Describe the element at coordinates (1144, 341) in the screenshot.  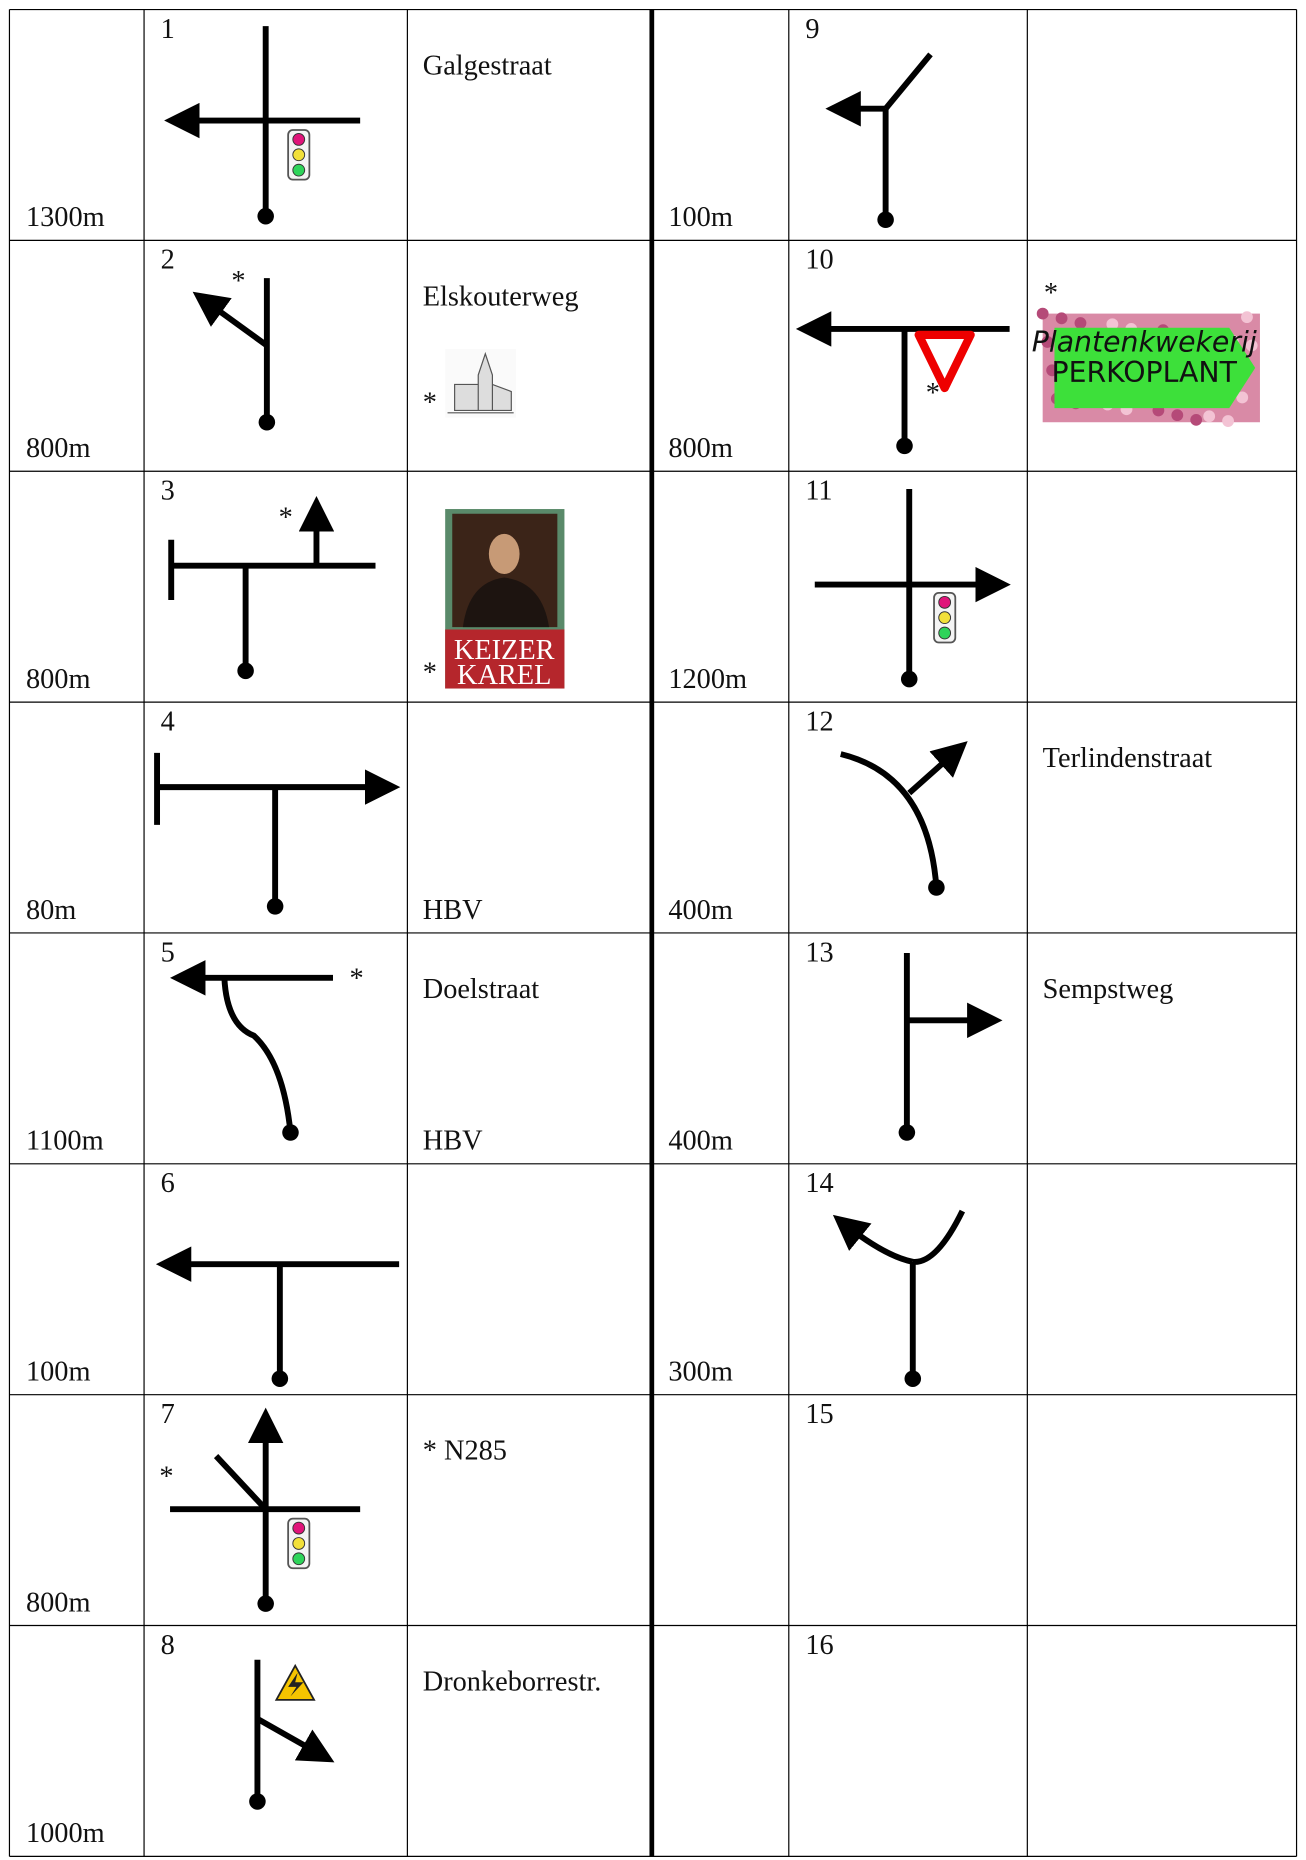
I see `sign-text: Plantenkwekerij` at that location.